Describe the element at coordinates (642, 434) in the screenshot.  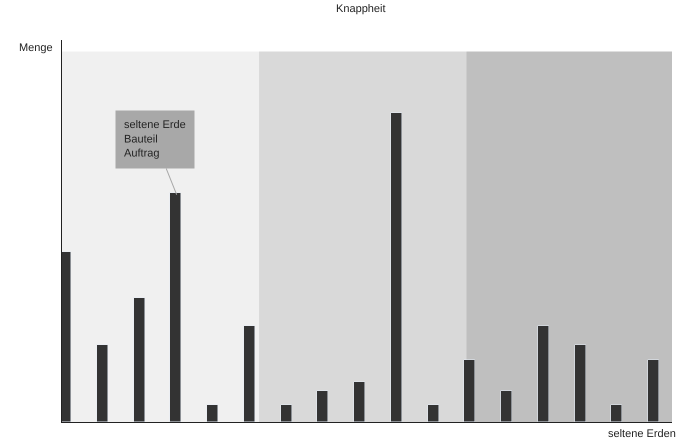
I see `x-axis-title: seltene Erden` at that location.